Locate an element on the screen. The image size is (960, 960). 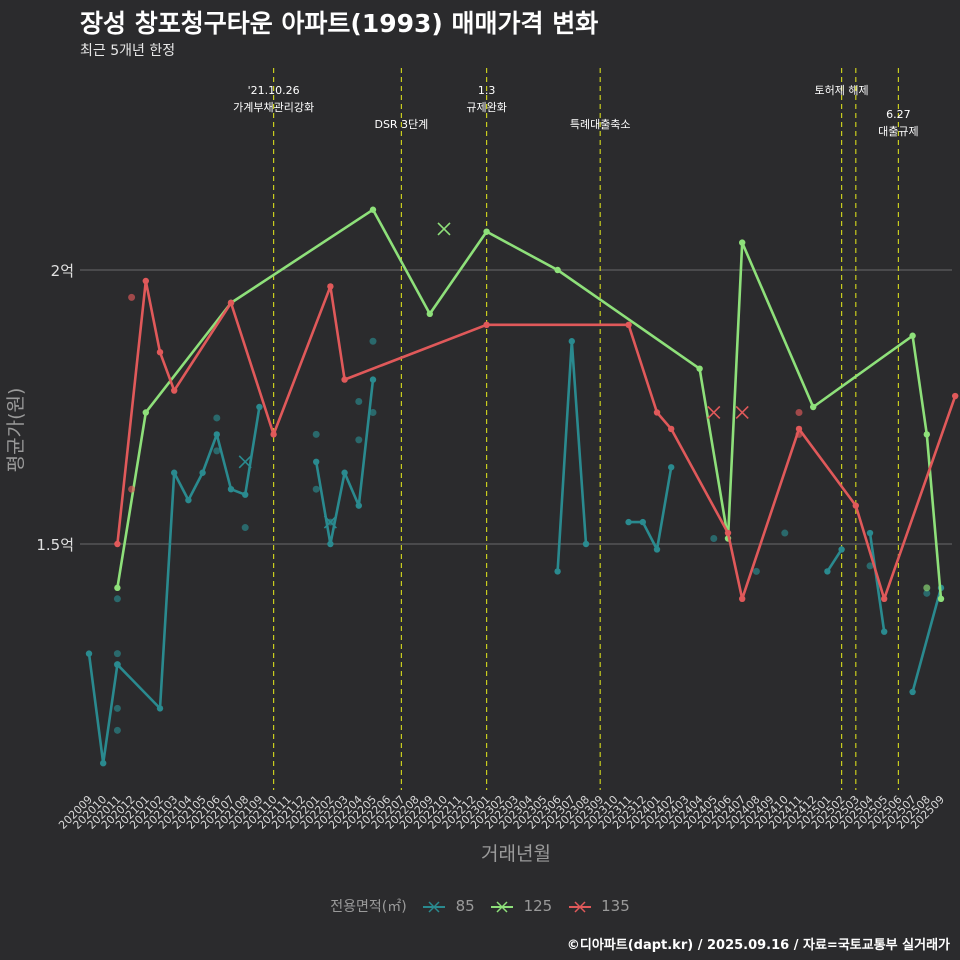
chart-subtitle: 최근 5개년 한정 is located at coordinates (128, 51).